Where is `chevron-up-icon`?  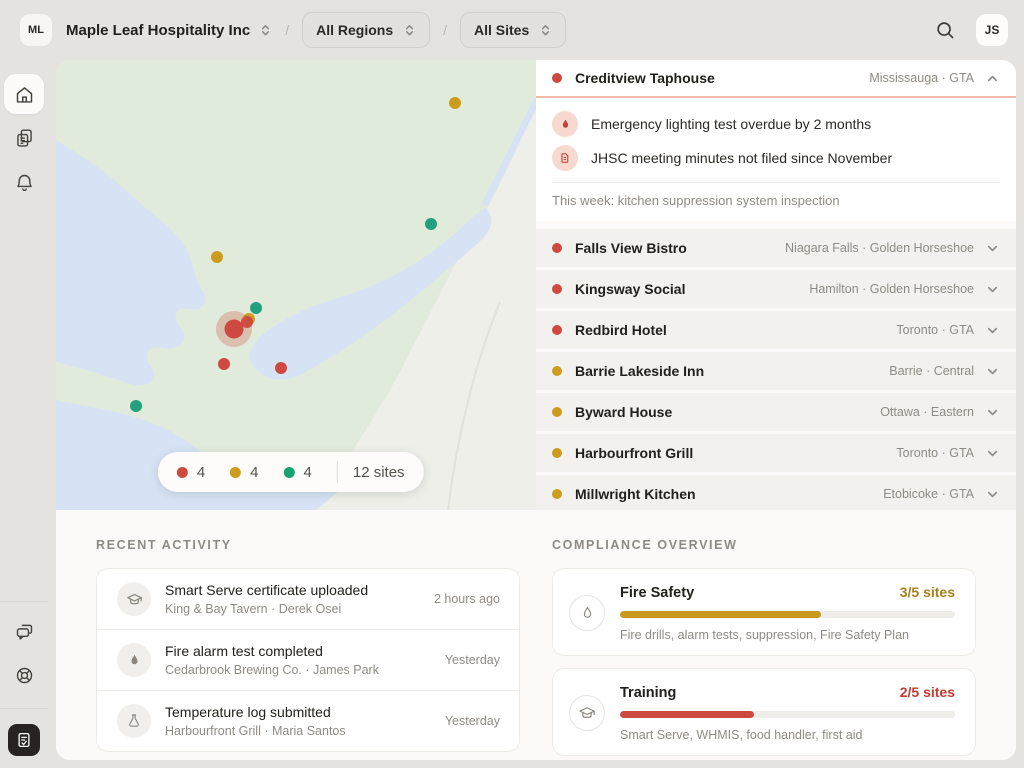
chevron-up-icon is located at coordinates (992, 78).